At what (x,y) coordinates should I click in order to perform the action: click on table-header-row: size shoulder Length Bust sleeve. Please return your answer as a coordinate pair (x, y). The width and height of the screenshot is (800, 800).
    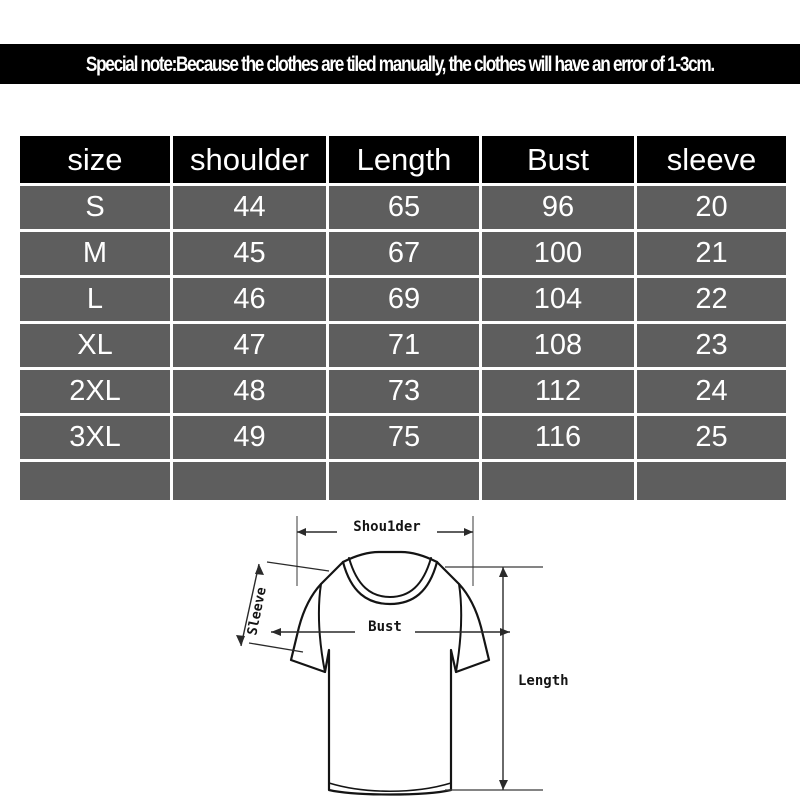
    Looking at the image, I should click on (403, 159).